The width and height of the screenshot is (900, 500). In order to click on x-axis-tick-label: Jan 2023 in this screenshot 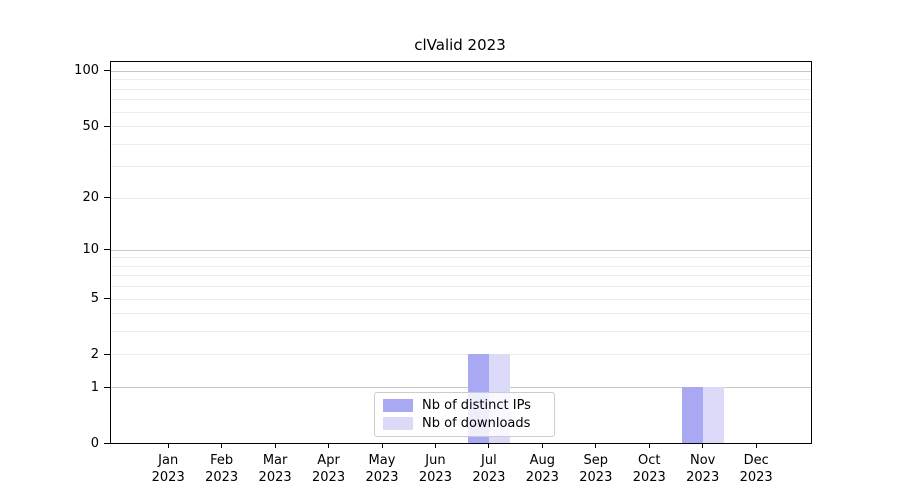, I will do `click(168, 469)`.